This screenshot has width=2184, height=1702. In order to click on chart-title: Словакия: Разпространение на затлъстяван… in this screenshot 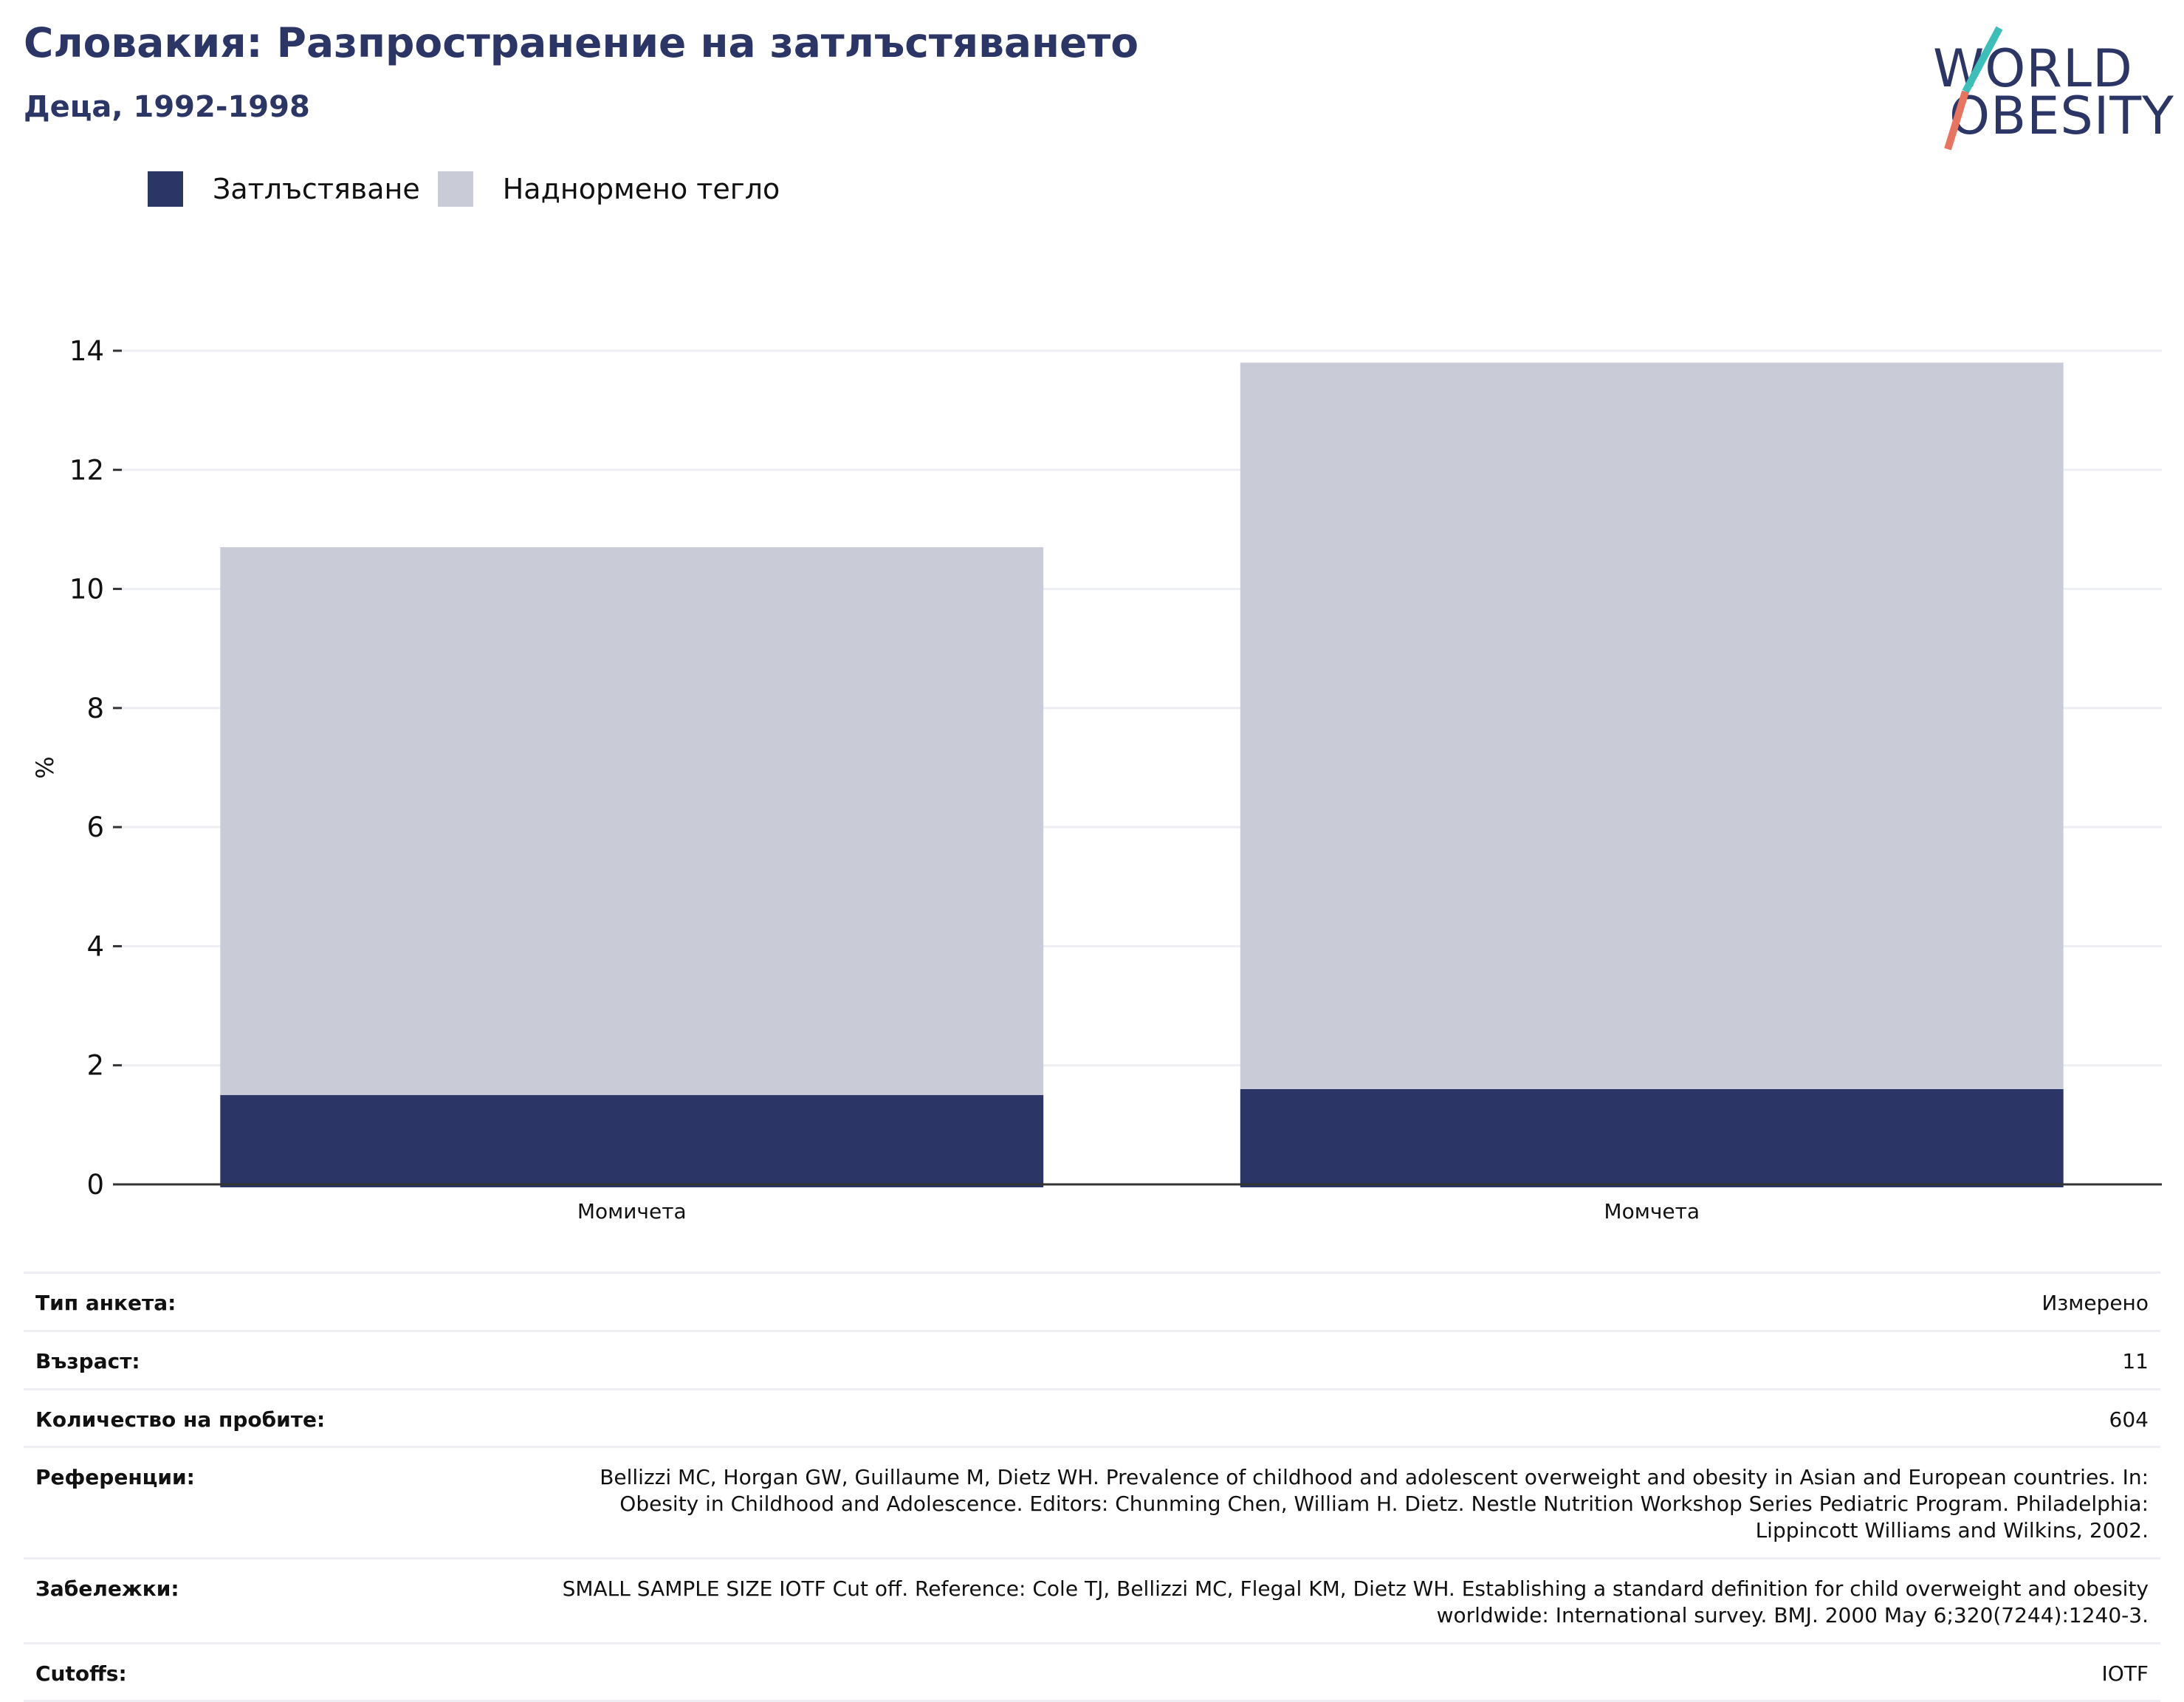, I will do `click(582, 42)`.